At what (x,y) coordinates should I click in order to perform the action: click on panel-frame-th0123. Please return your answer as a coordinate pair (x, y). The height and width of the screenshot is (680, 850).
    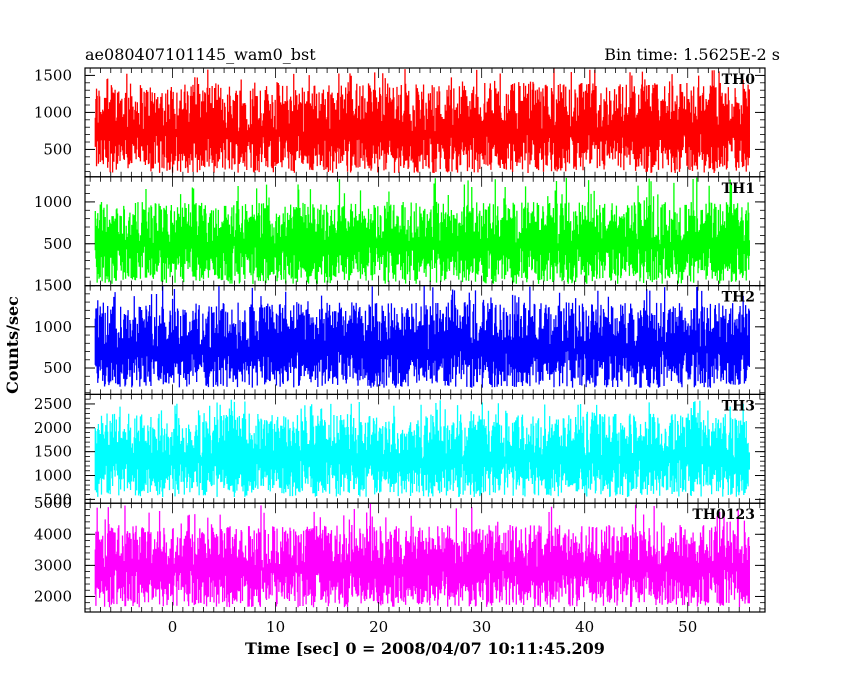
    Looking at the image, I should click on (425, 557).